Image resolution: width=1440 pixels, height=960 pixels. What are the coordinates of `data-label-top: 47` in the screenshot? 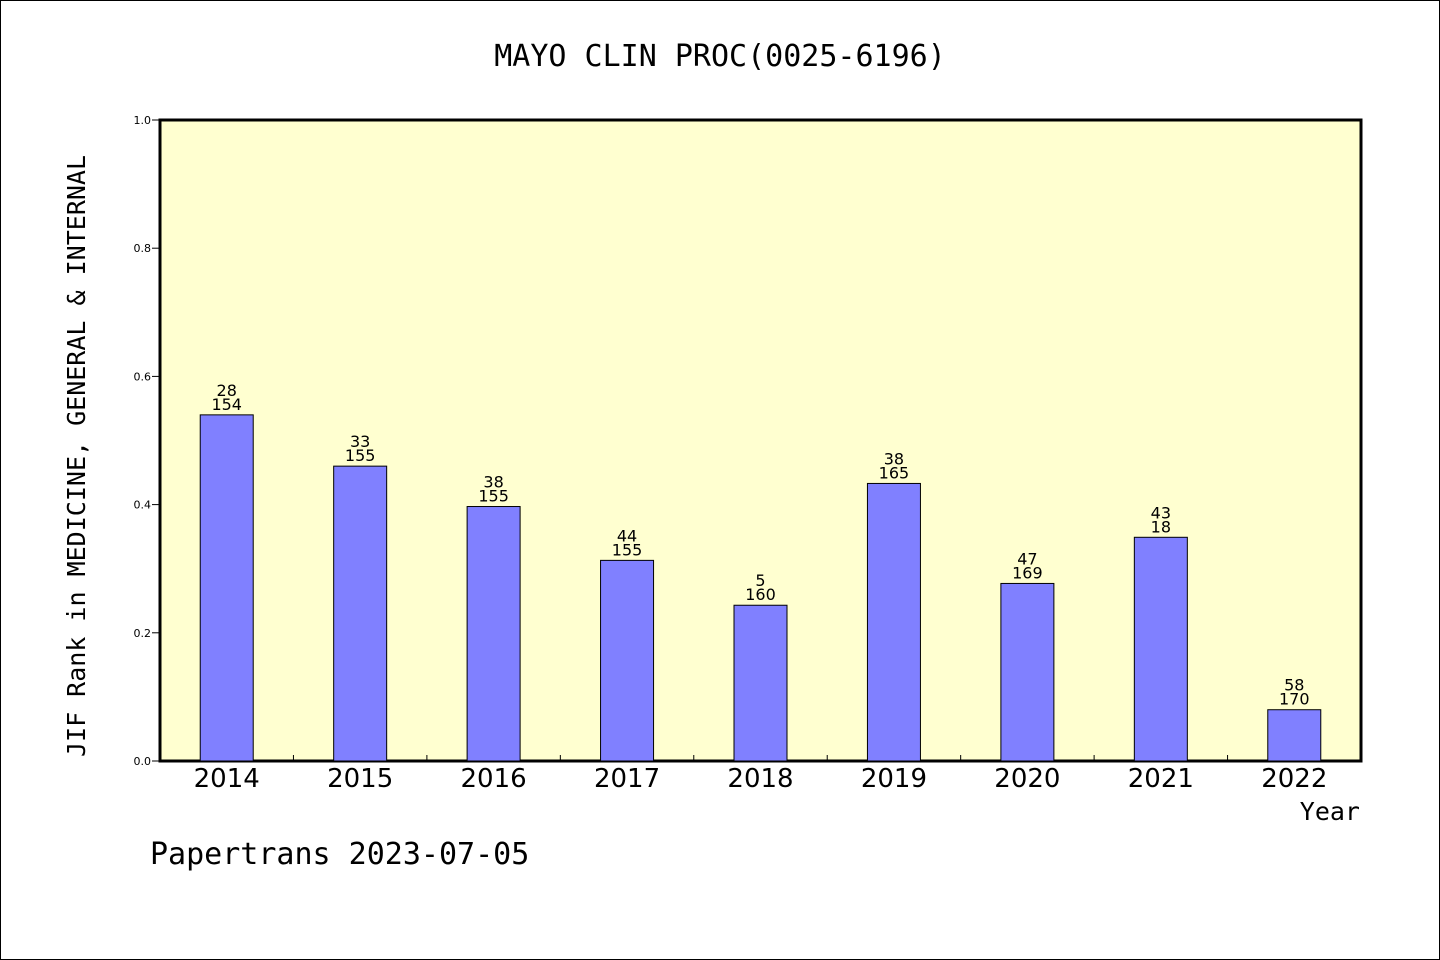 It's located at (1027, 558).